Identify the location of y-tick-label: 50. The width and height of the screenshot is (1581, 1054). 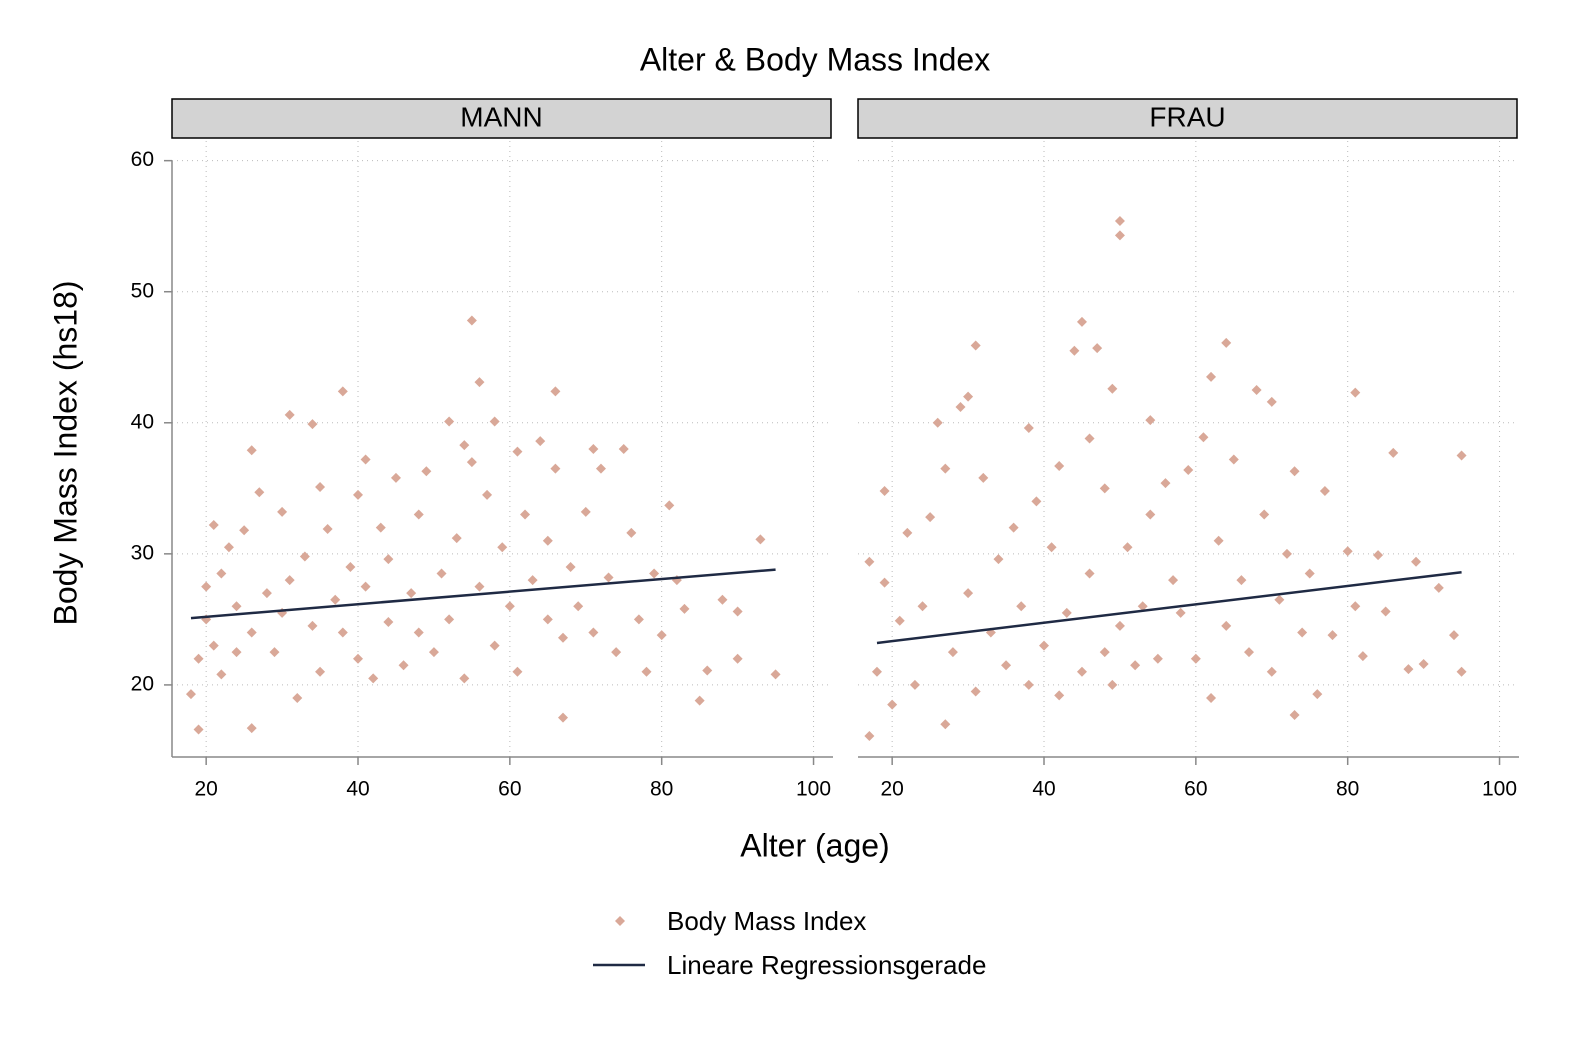
(142, 290).